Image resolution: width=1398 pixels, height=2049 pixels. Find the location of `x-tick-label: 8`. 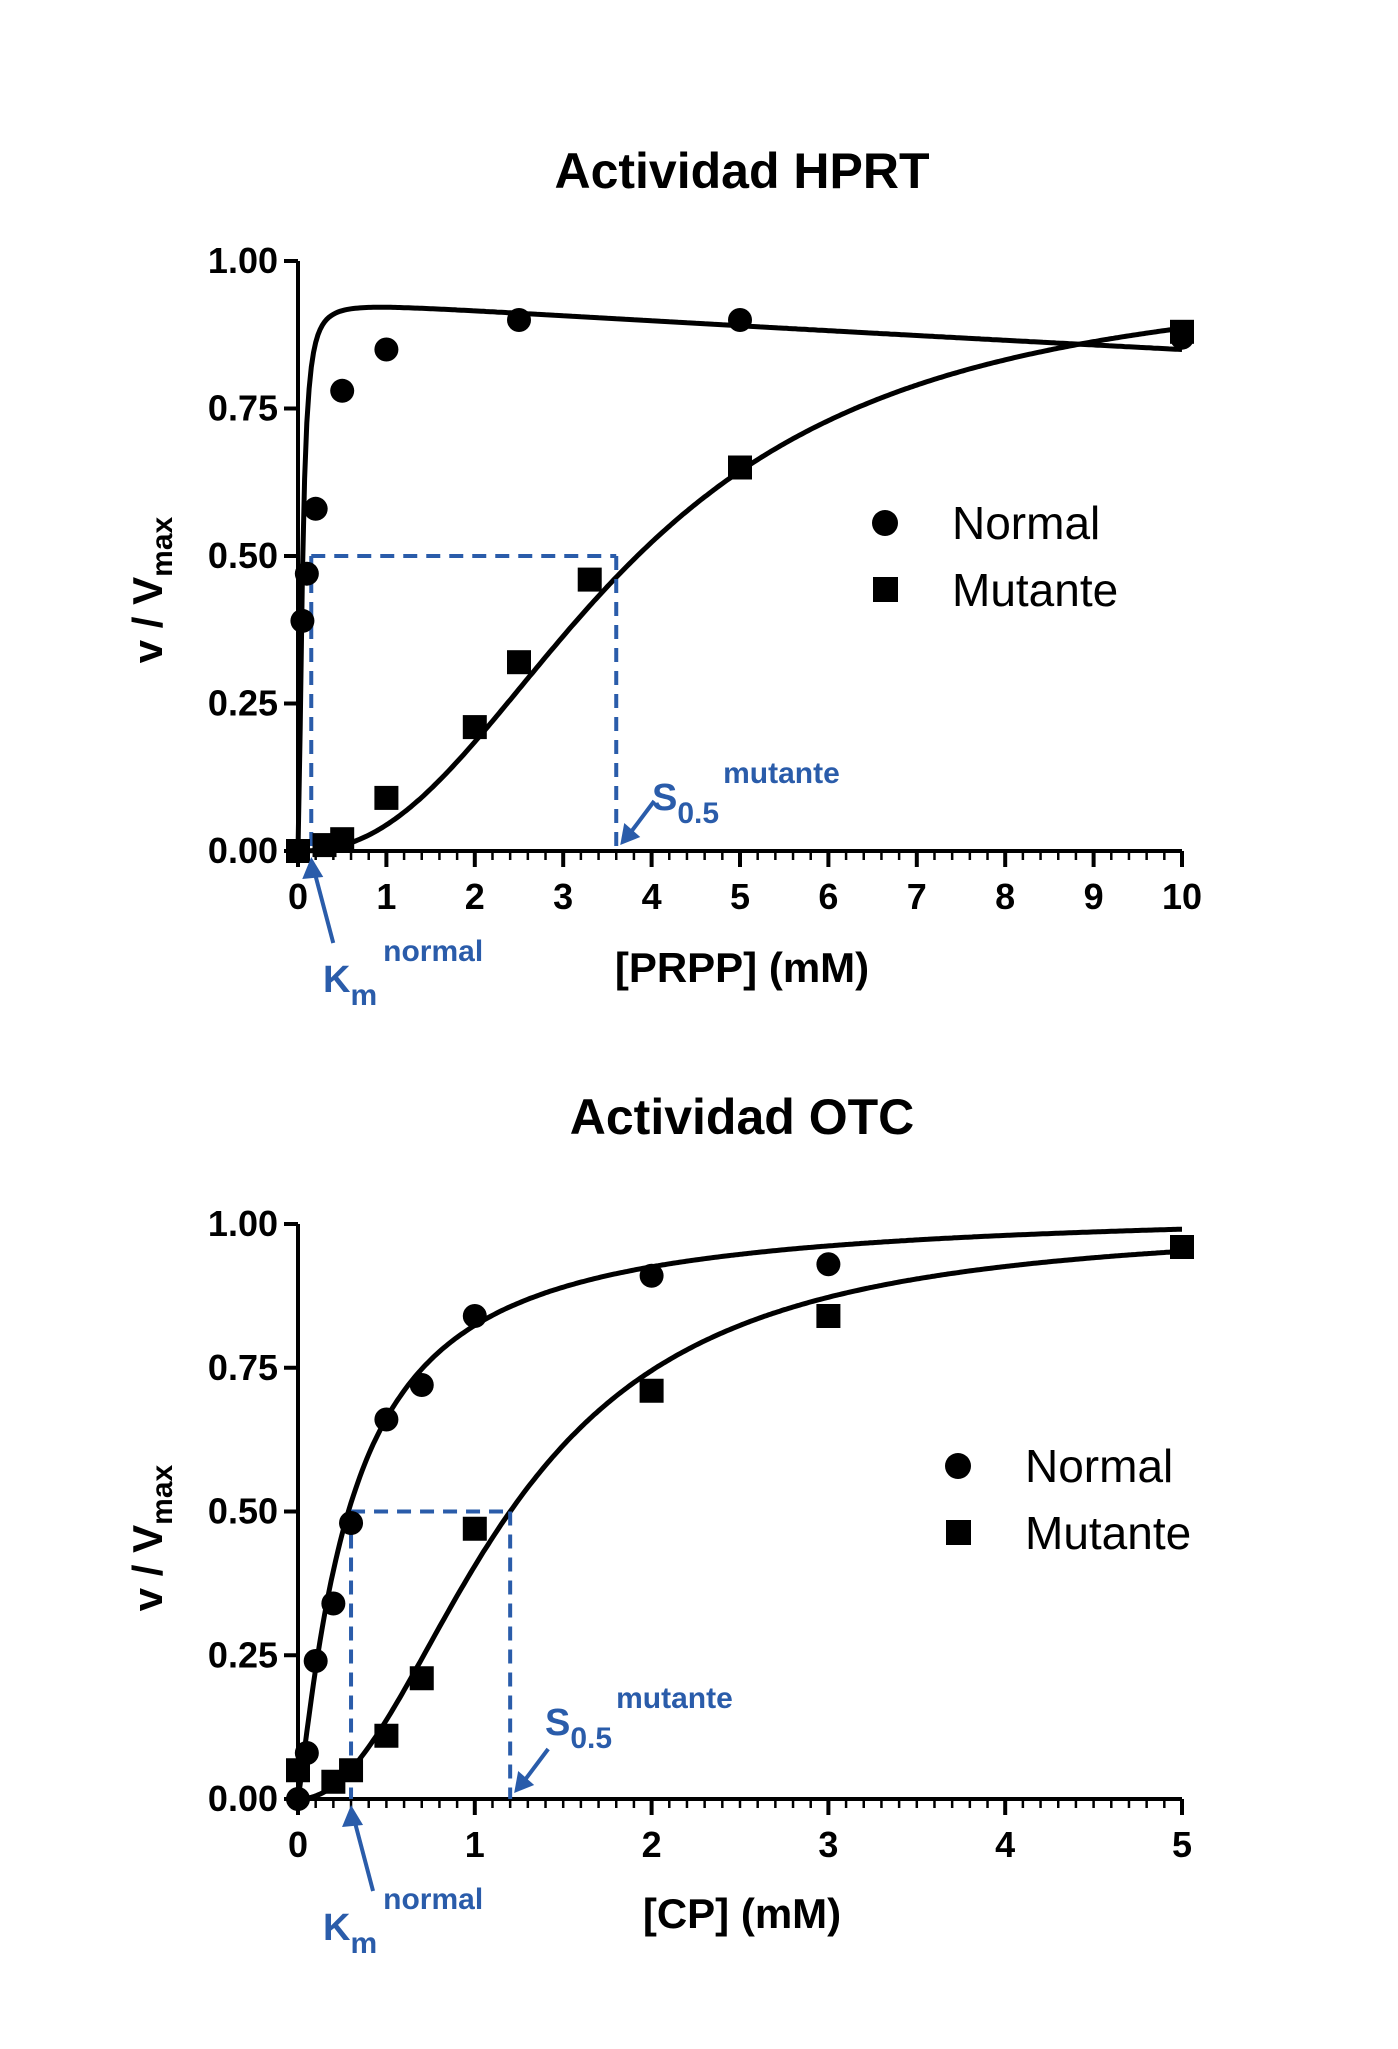

x-tick-label: 8 is located at coordinates (1005, 896).